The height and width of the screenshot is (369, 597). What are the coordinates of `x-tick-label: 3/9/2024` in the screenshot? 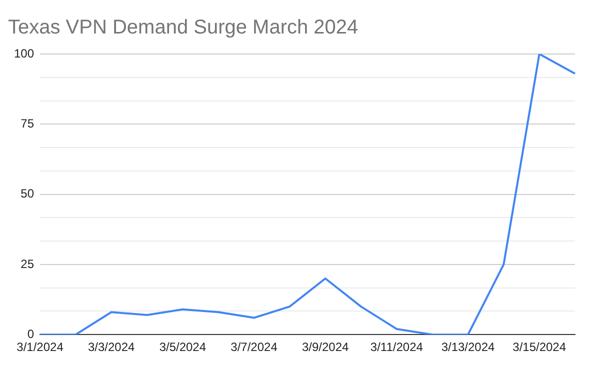 It's located at (326, 347).